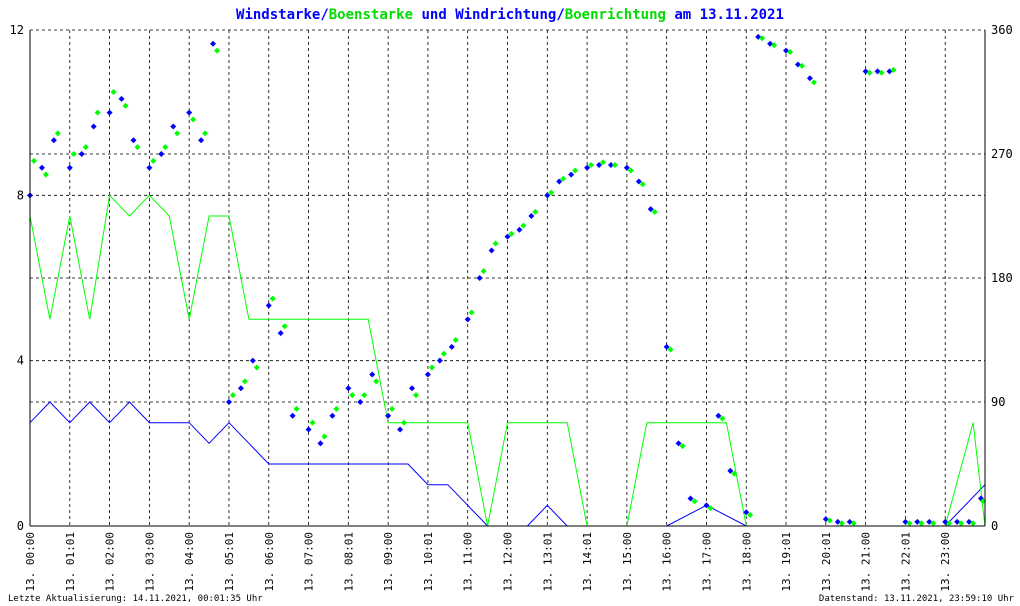  What do you see at coordinates (826, 562) in the screenshot?
I see `x-tick-label: 13. 20:01` at bounding box center [826, 562].